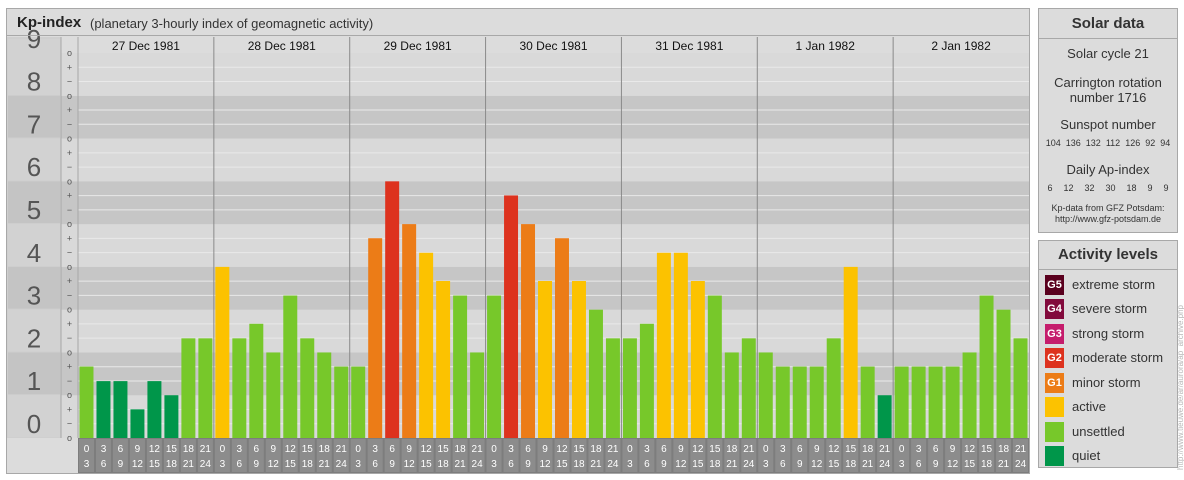 The width and height of the screenshot is (1184, 480). I want to click on level-label: minor storm, so click(1106, 382).